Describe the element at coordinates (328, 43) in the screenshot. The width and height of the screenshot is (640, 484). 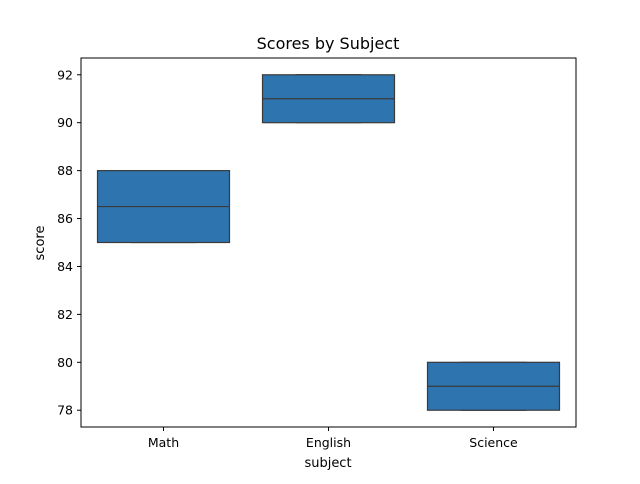
I see `chart-title: Scores by Subject` at that location.